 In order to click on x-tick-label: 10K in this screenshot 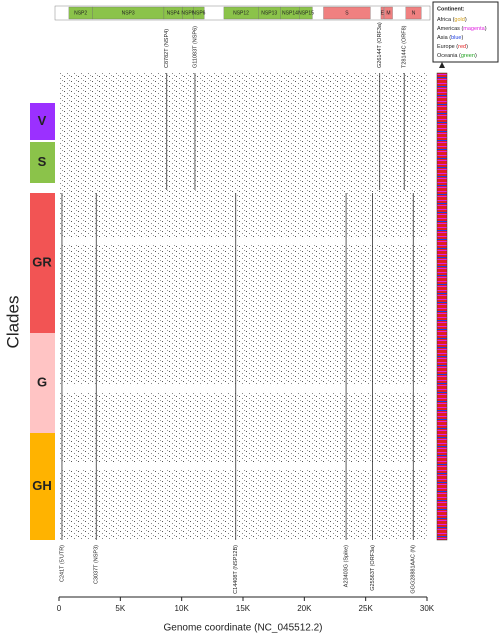, I will do `click(182, 608)`.